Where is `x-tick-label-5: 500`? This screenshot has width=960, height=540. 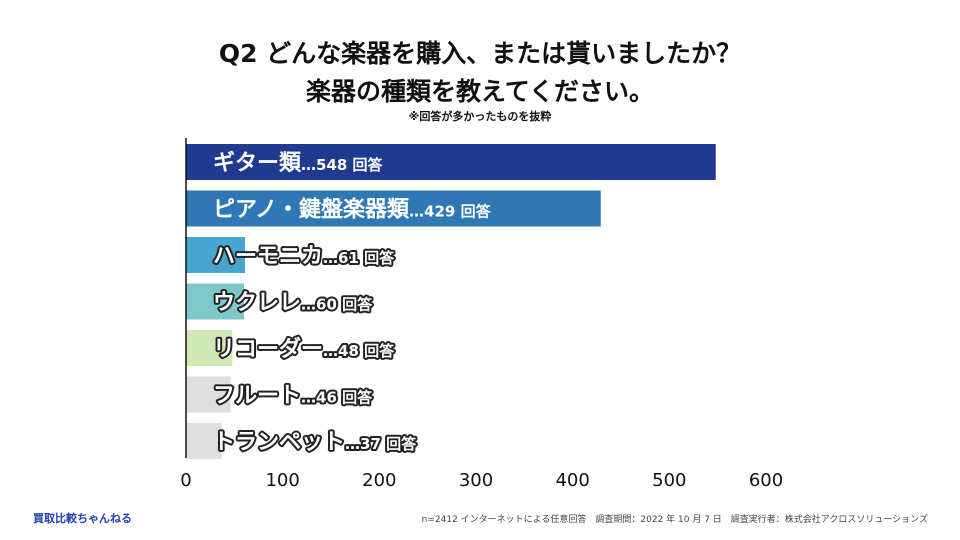
x-tick-label-5: 500 is located at coordinates (669, 480).